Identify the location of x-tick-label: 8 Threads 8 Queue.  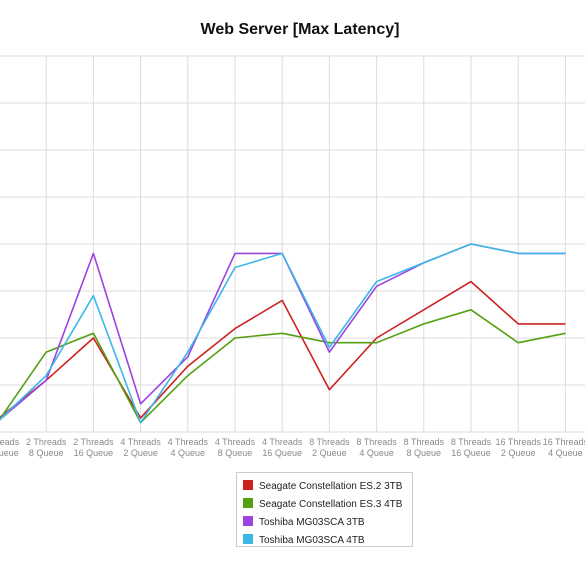
(424, 447).